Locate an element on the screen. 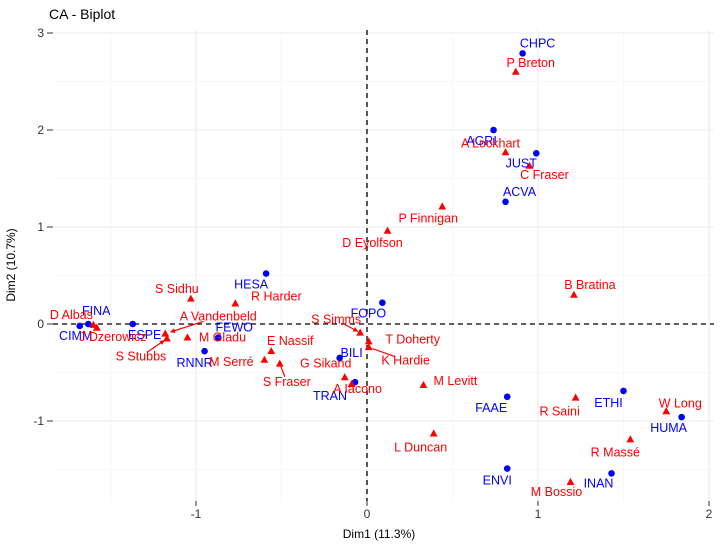  point-W-Long is located at coordinates (666, 411).